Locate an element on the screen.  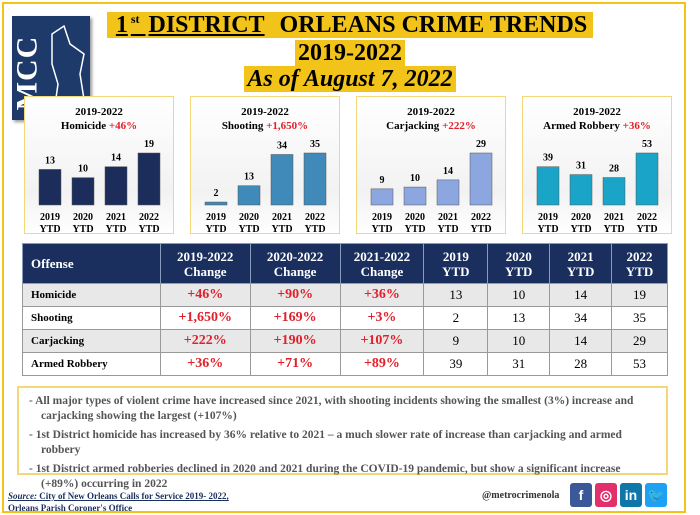
wolf-icon is located at coordinates (69, 68).